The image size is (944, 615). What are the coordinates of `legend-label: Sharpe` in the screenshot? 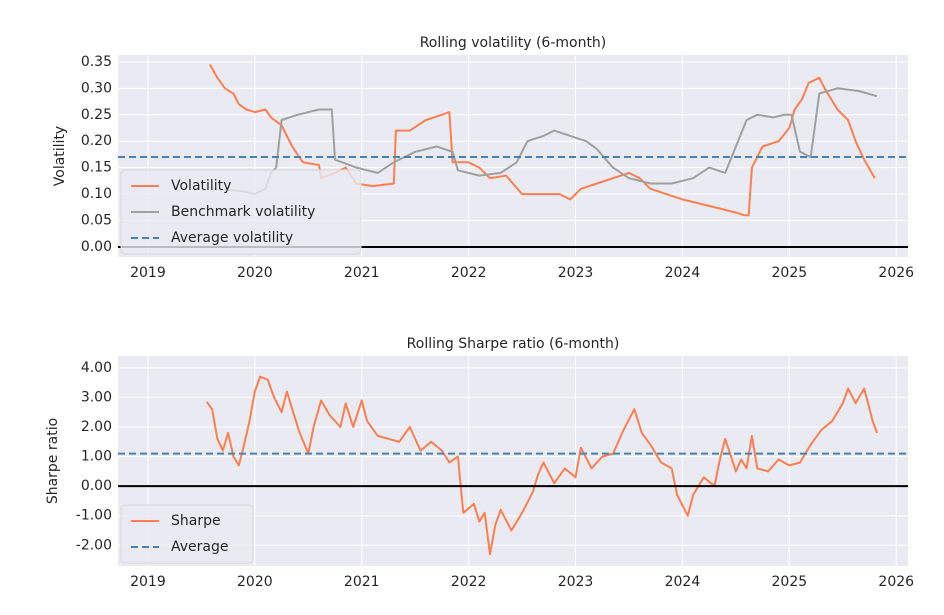 It's located at (196, 521).